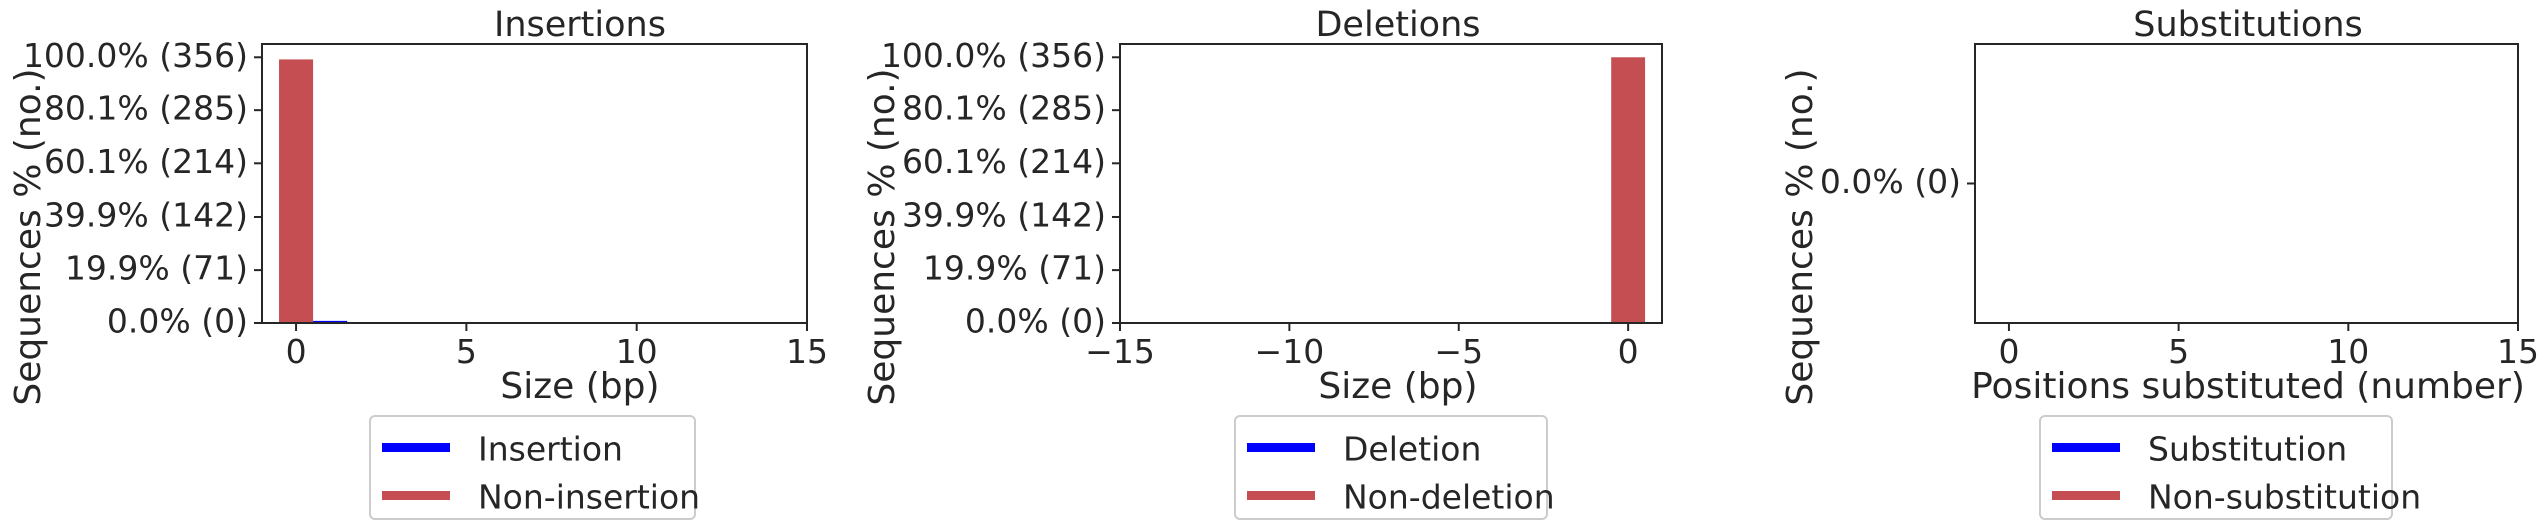  Describe the element at coordinates (1290, 351) in the screenshot. I see `x-tick-label: −10` at that location.